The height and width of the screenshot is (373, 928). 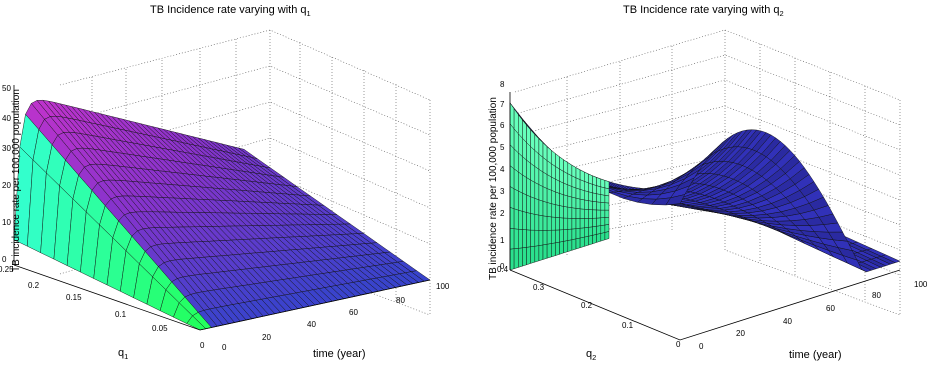 What do you see at coordinates (16, 180) in the screenshot?
I see `chart1-zlabel: TB incidence rate per 100,000 population` at bounding box center [16, 180].